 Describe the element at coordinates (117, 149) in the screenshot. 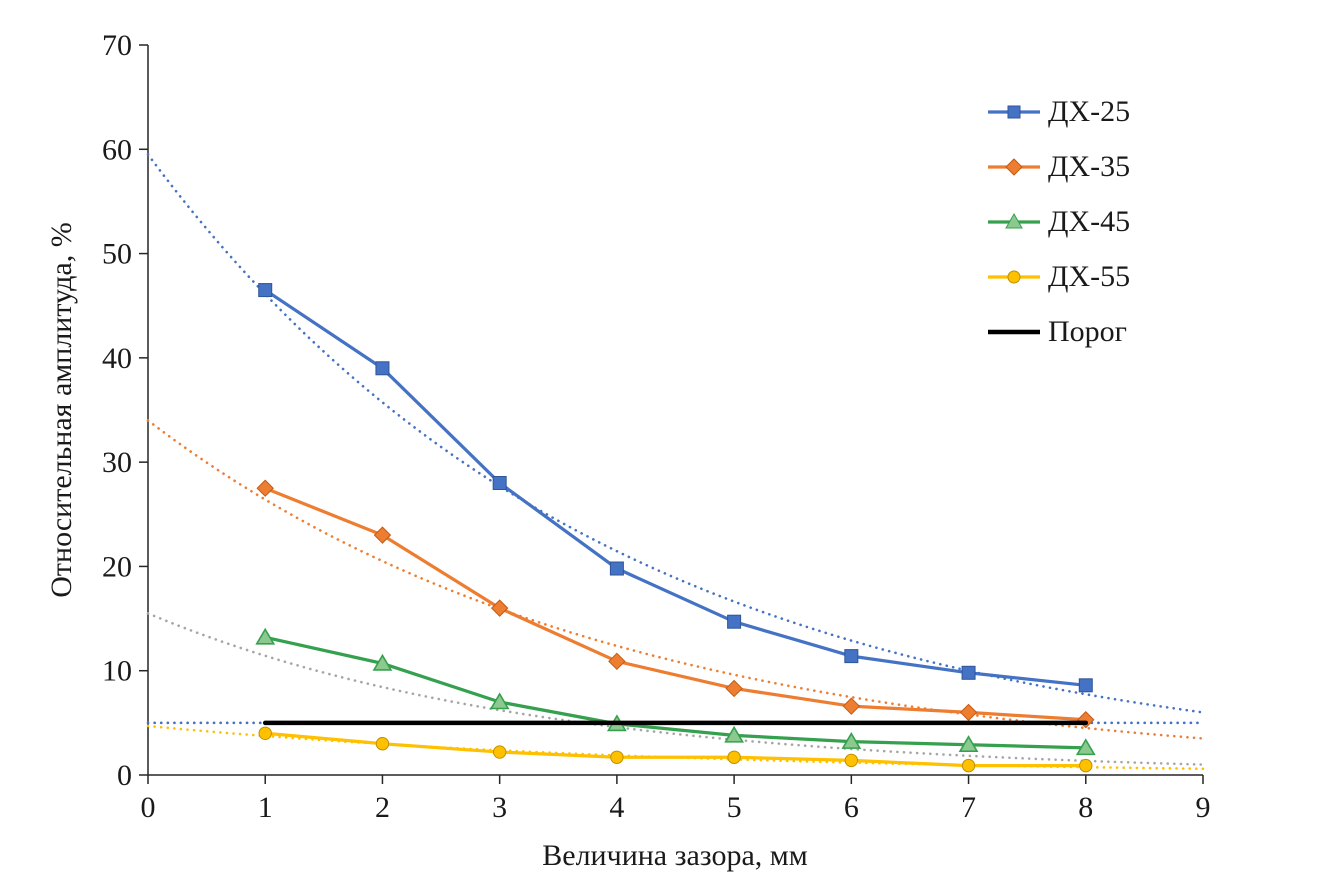

I see `y-tick-label: 60` at that location.